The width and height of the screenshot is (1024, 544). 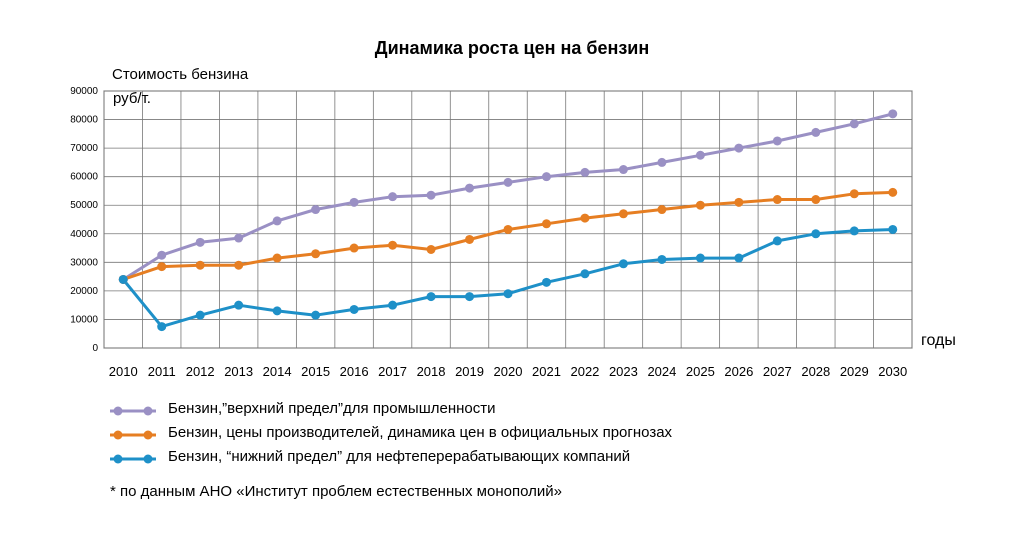 I want to click on x-tick-label: 2027, so click(x=777, y=371).